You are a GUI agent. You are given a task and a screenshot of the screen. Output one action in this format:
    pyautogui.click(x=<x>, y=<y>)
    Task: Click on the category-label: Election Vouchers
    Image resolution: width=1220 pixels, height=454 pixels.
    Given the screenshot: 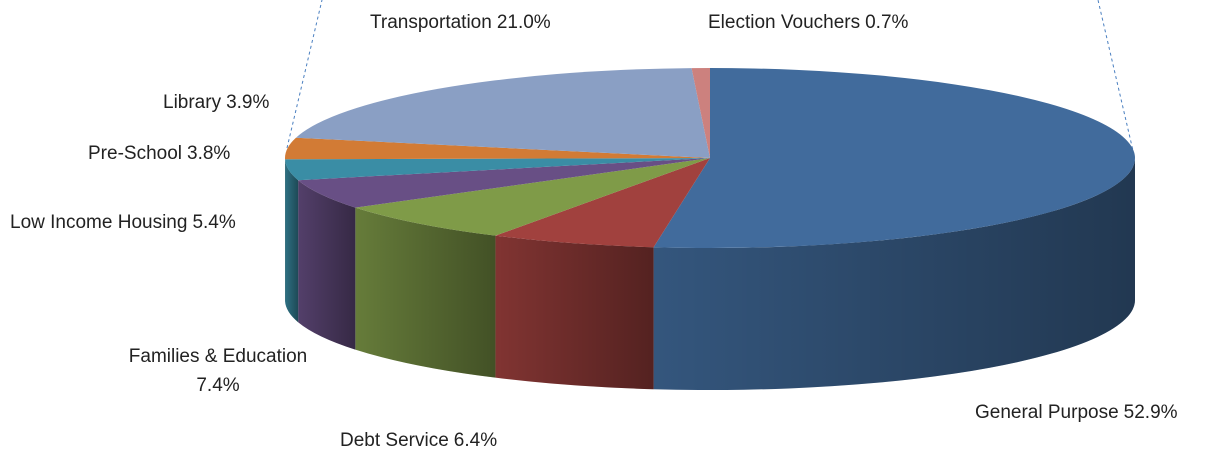 What is the action you would take?
    pyautogui.click(x=784, y=22)
    